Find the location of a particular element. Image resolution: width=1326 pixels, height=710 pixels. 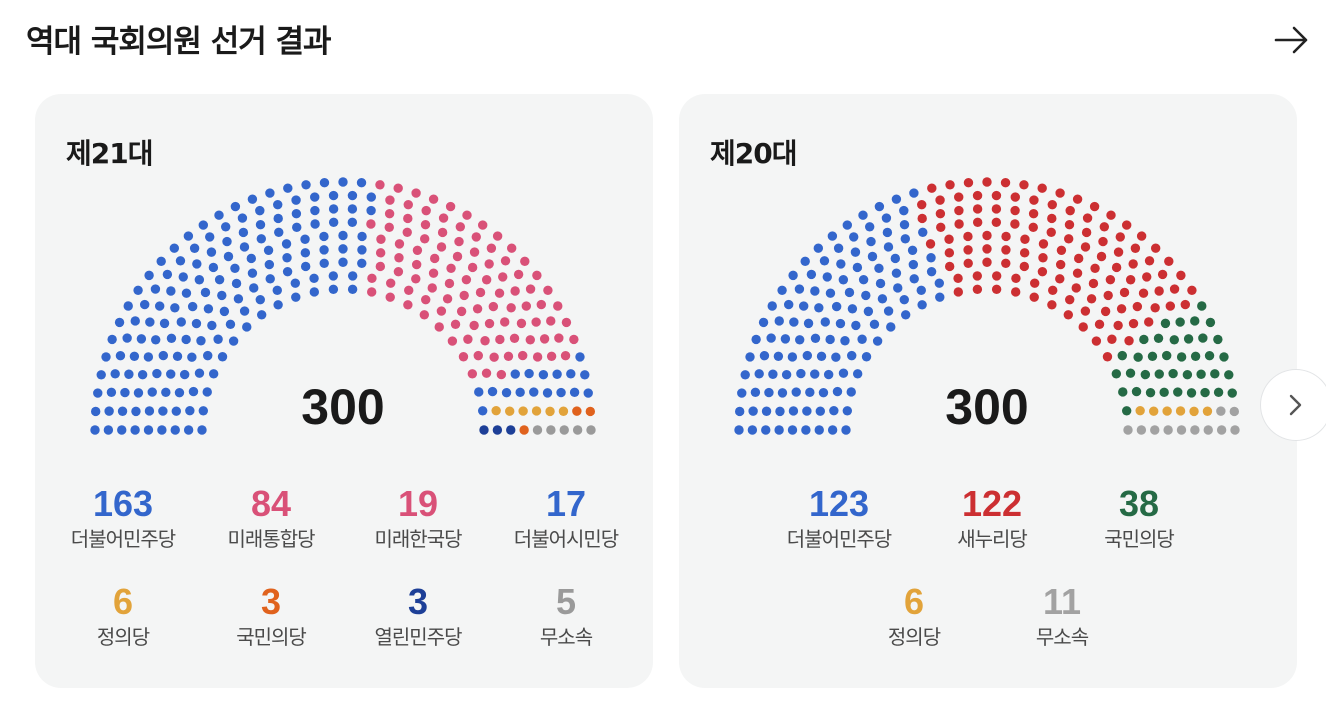

next-slide-button is located at coordinates (1293, 405).